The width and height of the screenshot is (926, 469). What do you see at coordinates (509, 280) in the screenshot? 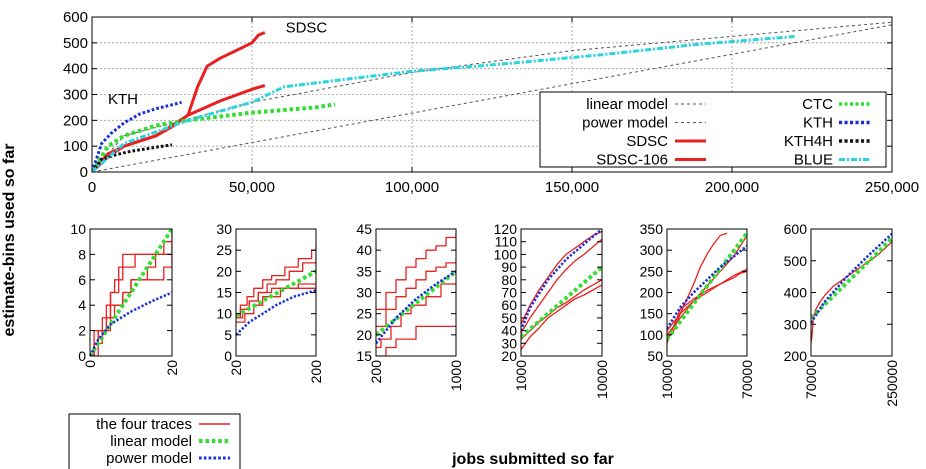
I see `y-tick-label: 80` at bounding box center [509, 280].